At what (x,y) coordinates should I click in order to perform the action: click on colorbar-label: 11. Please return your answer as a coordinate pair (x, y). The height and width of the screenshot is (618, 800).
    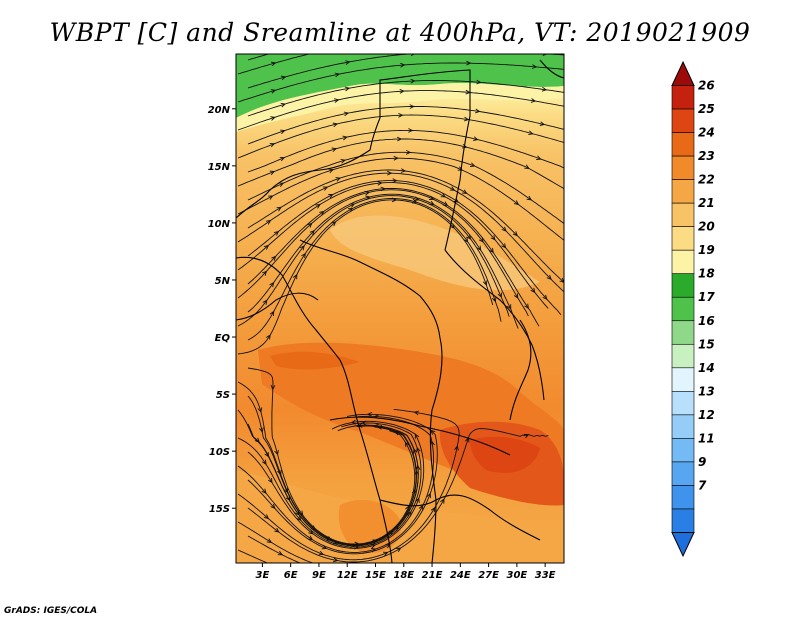
    Looking at the image, I should click on (706, 438).